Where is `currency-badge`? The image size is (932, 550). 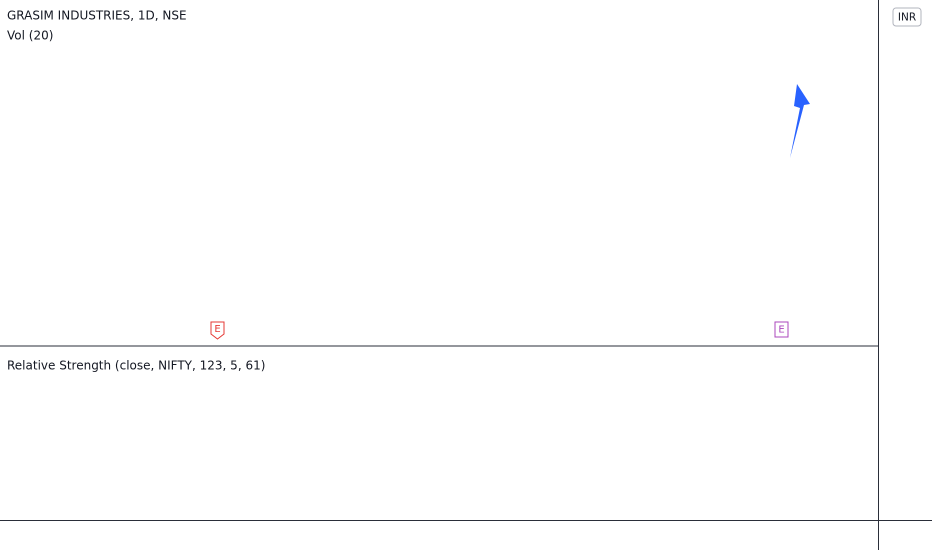 currency-badge is located at coordinates (907, 17).